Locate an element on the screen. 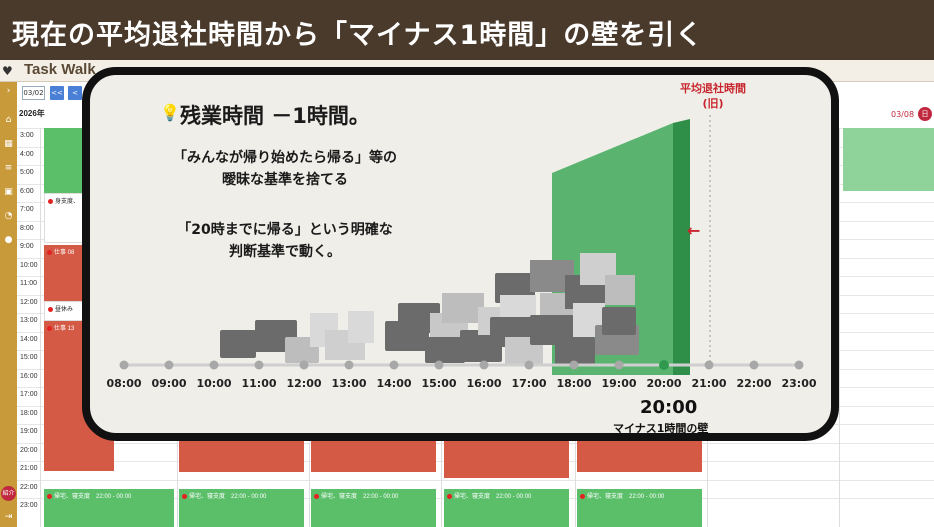 Image resolution: width=934 pixels, height=527 pixels. timeline-label: 15:00 is located at coordinates (439, 383).